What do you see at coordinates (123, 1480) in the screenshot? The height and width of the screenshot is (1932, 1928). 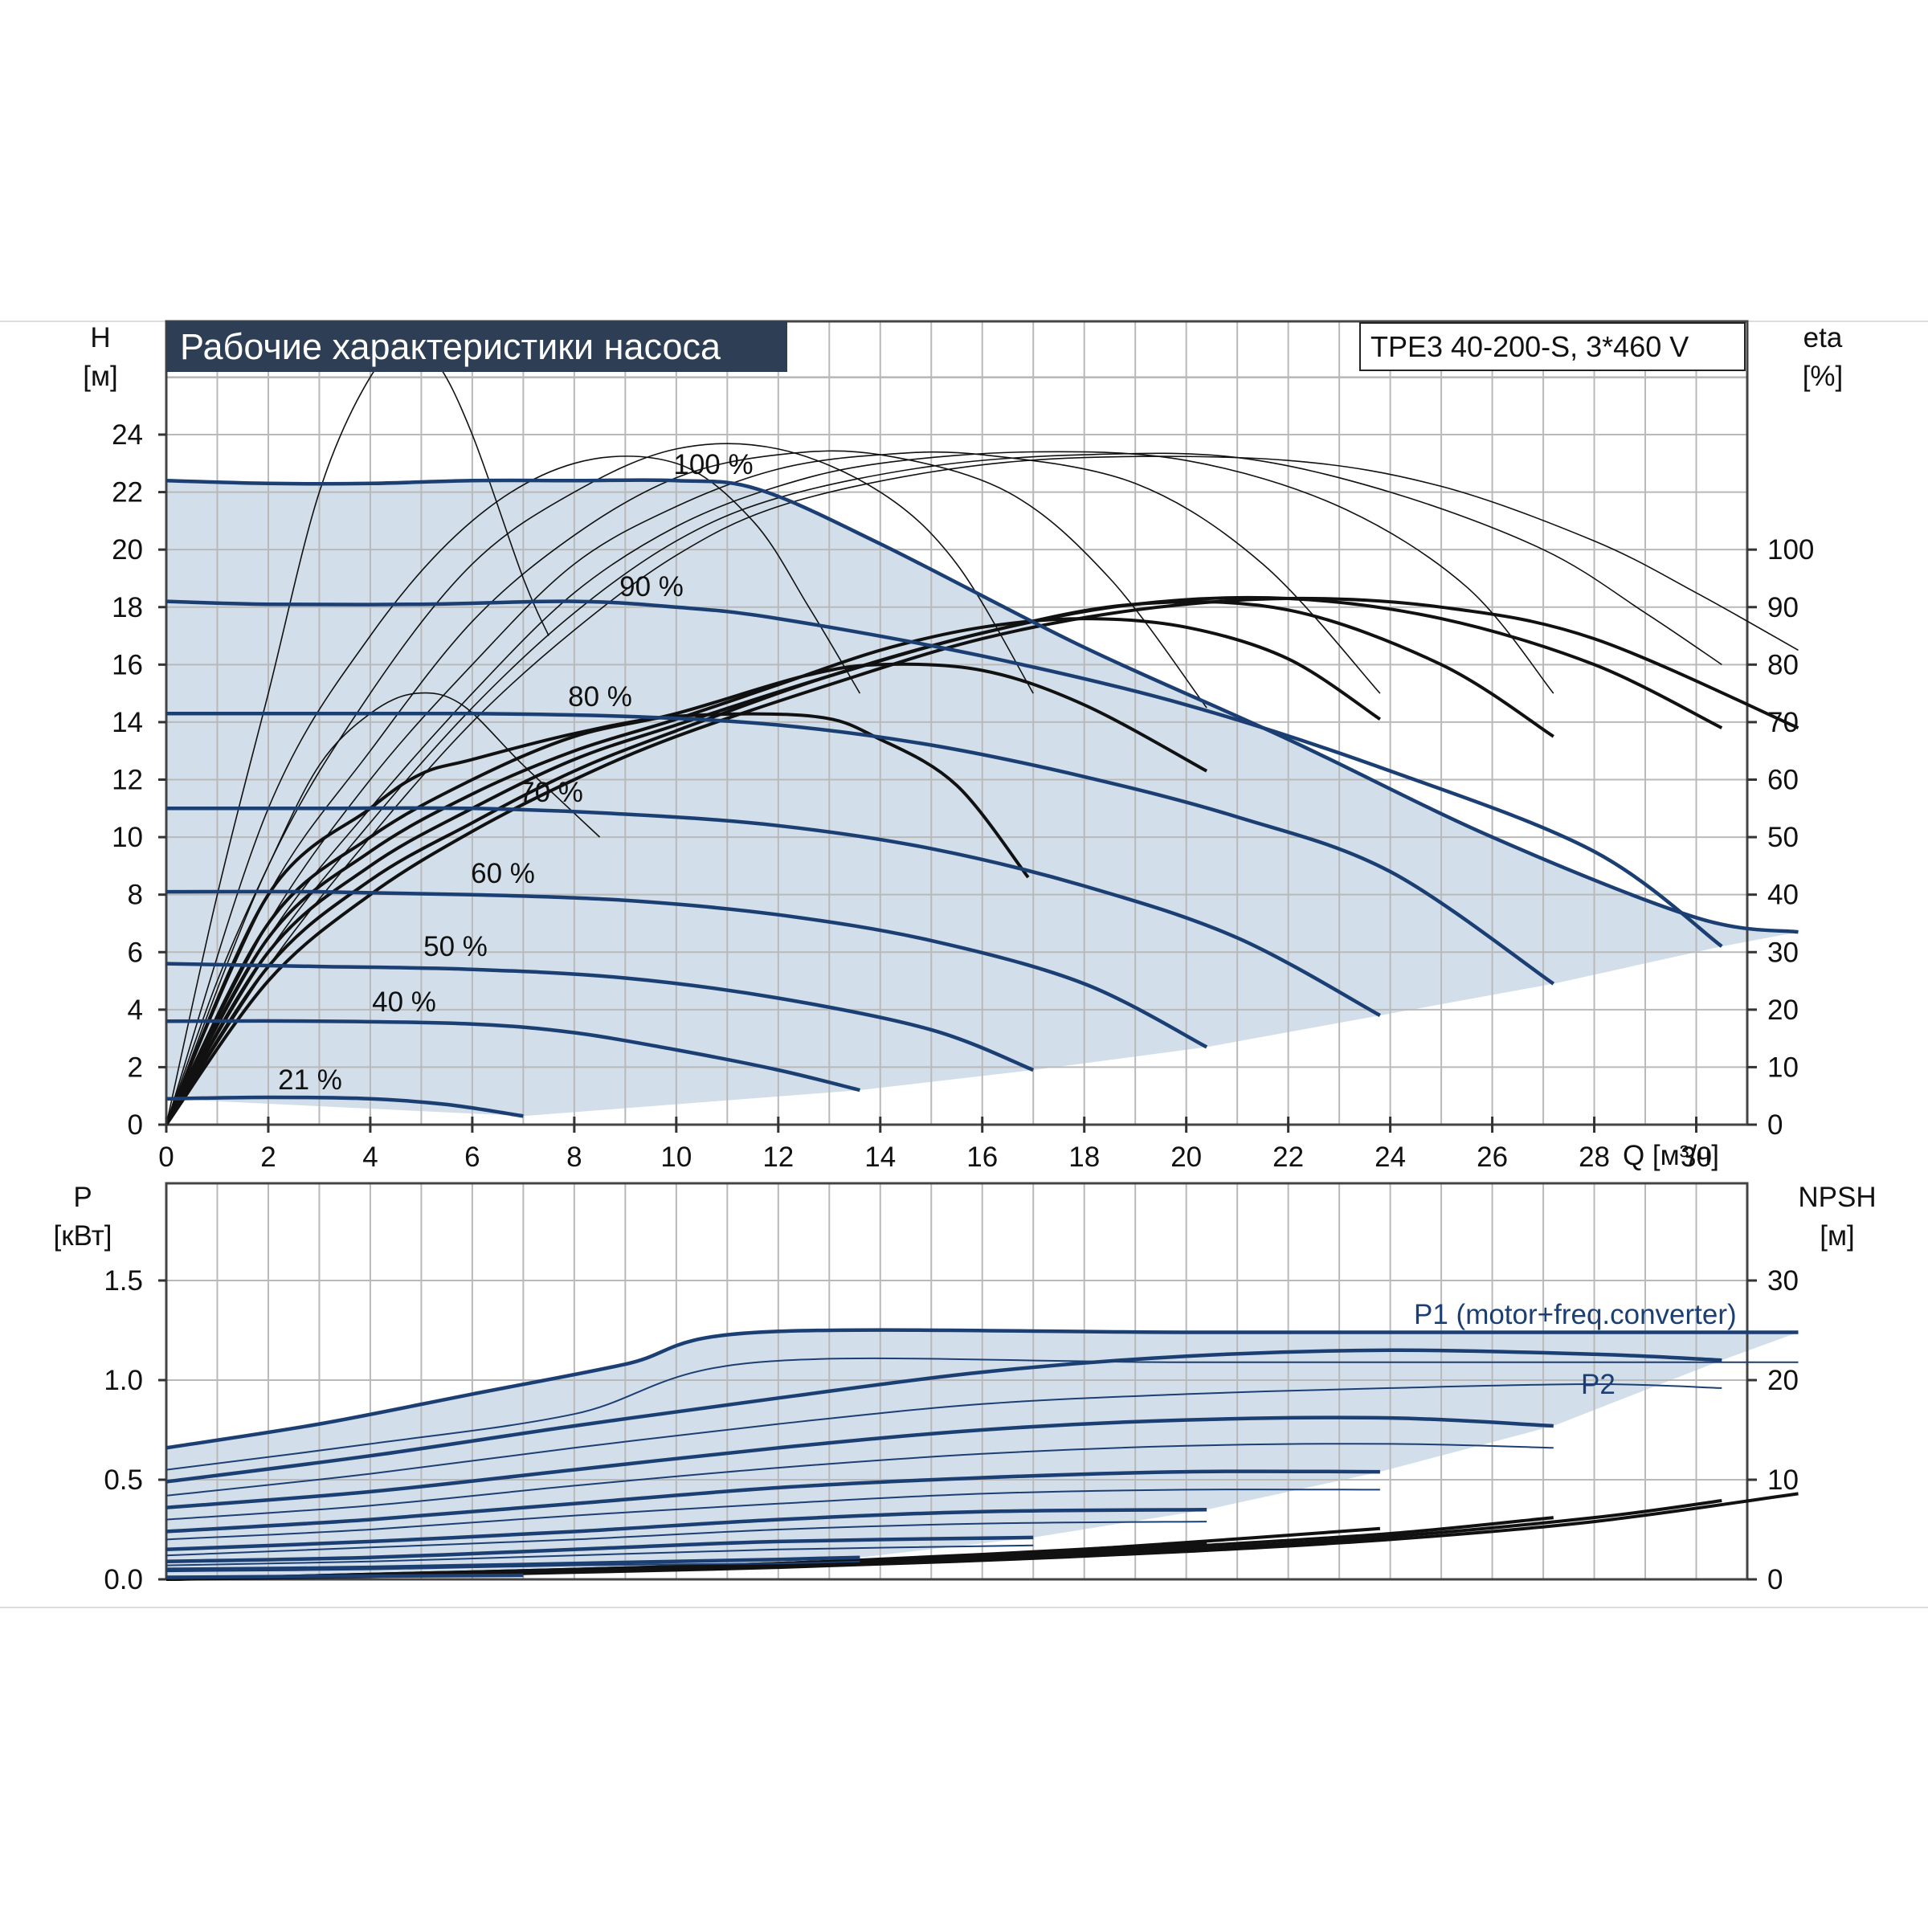 I see `y-tick-label-power: 0.5` at bounding box center [123, 1480].